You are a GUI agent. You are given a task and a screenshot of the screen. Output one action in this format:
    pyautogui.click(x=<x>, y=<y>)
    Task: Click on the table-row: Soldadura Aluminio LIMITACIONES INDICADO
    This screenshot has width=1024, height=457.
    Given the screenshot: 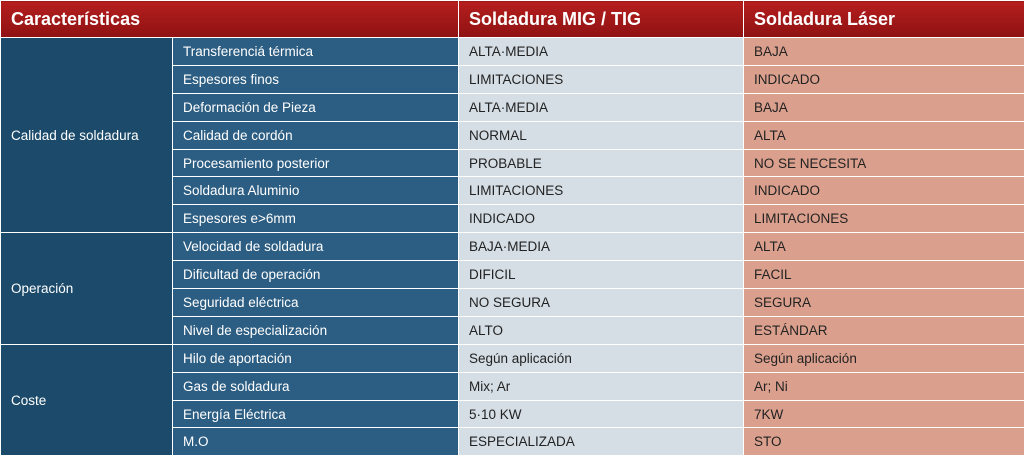 What is the action you would take?
    pyautogui.click(x=512, y=191)
    